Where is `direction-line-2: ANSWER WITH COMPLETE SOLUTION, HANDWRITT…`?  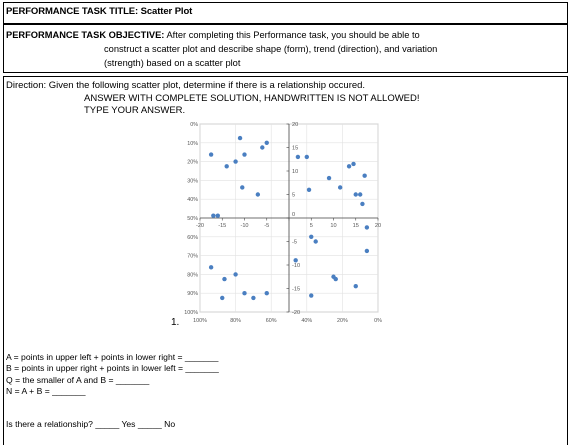 direction-line-2: ANSWER WITH COMPLETE SOLUTION, HANDWRITT… is located at coordinates (252, 98).